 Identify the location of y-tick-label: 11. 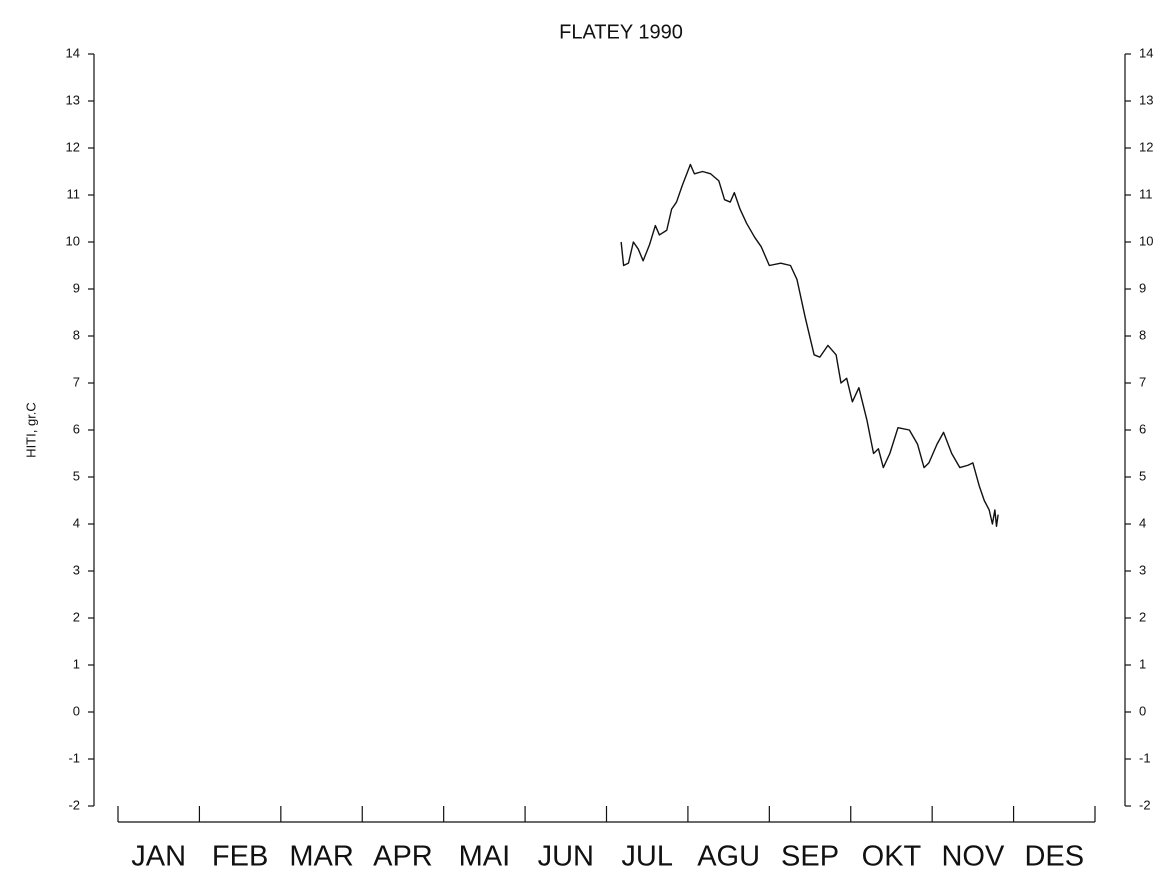
(74, 193).